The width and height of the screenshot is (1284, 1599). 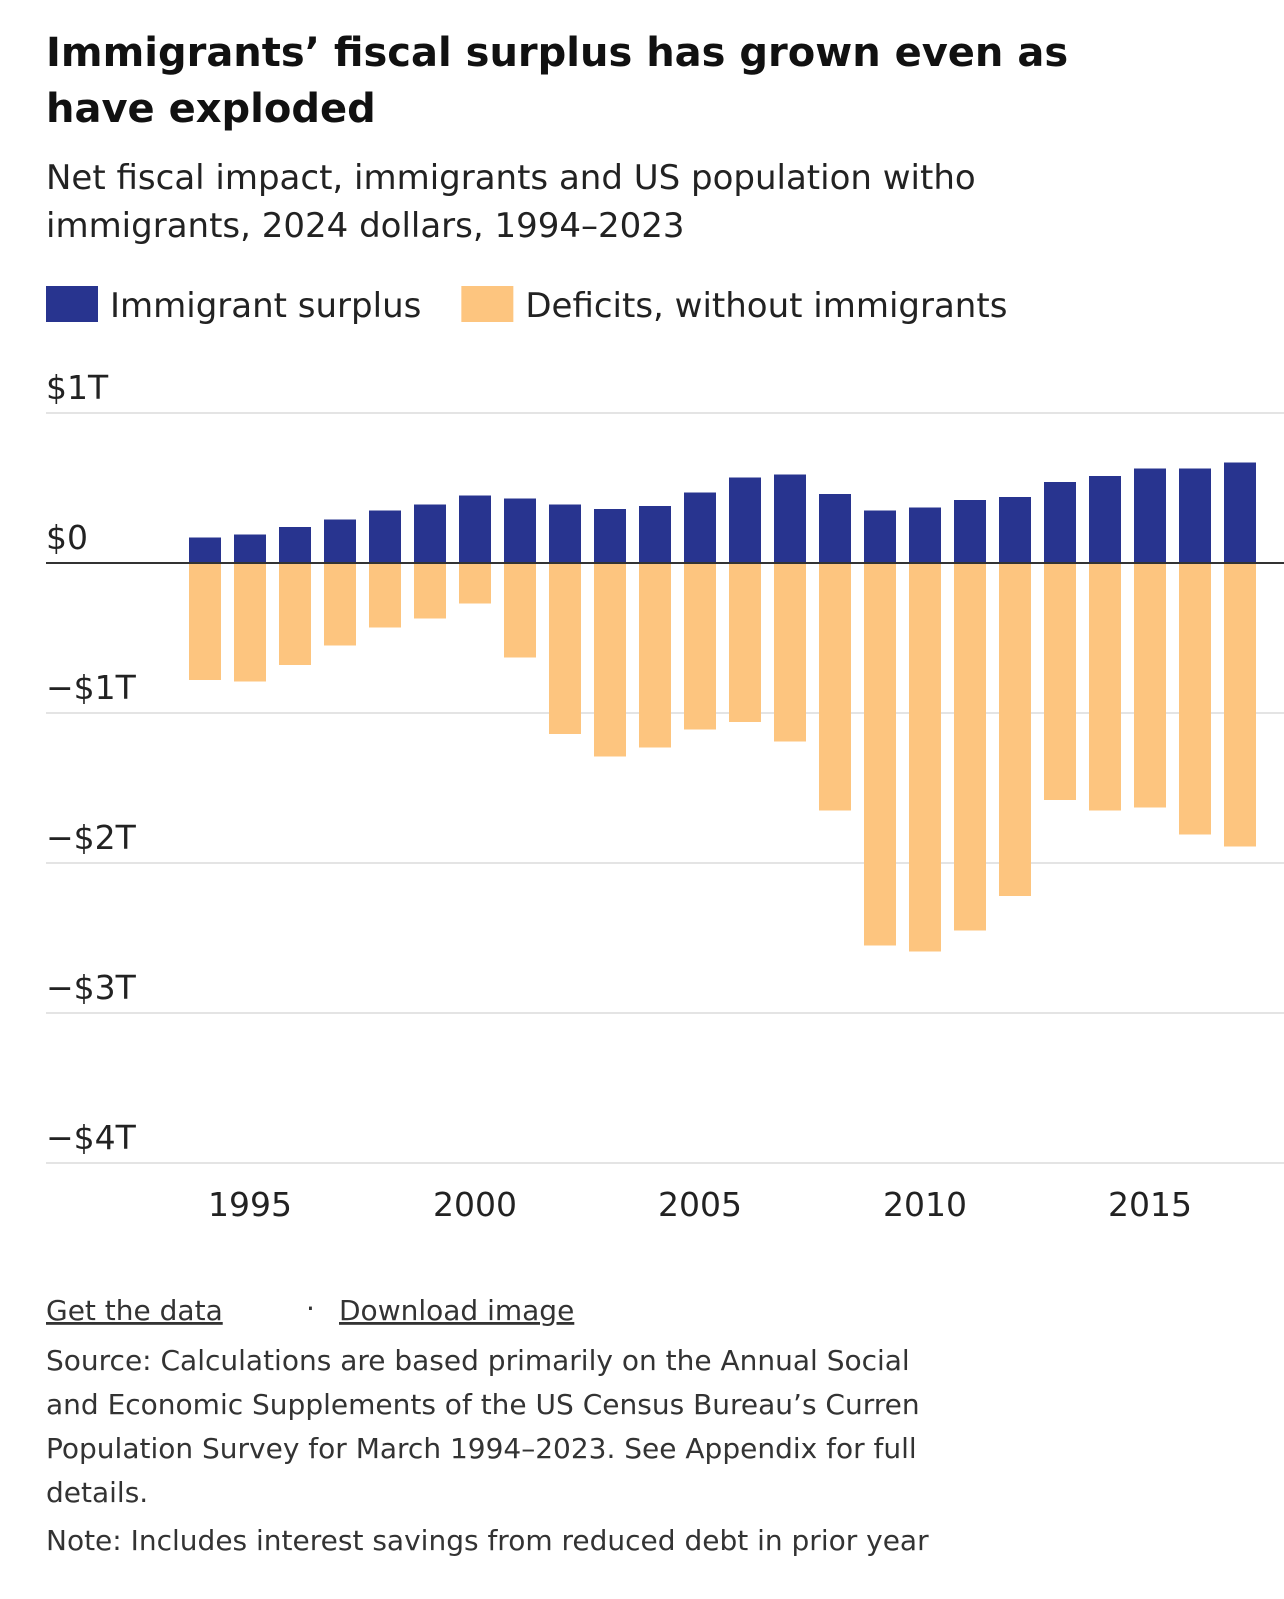 What do you see at coordinates (77, 387) in the screenshot?
I see `y-tick-label: $1T` at bounding box center [77, 387].